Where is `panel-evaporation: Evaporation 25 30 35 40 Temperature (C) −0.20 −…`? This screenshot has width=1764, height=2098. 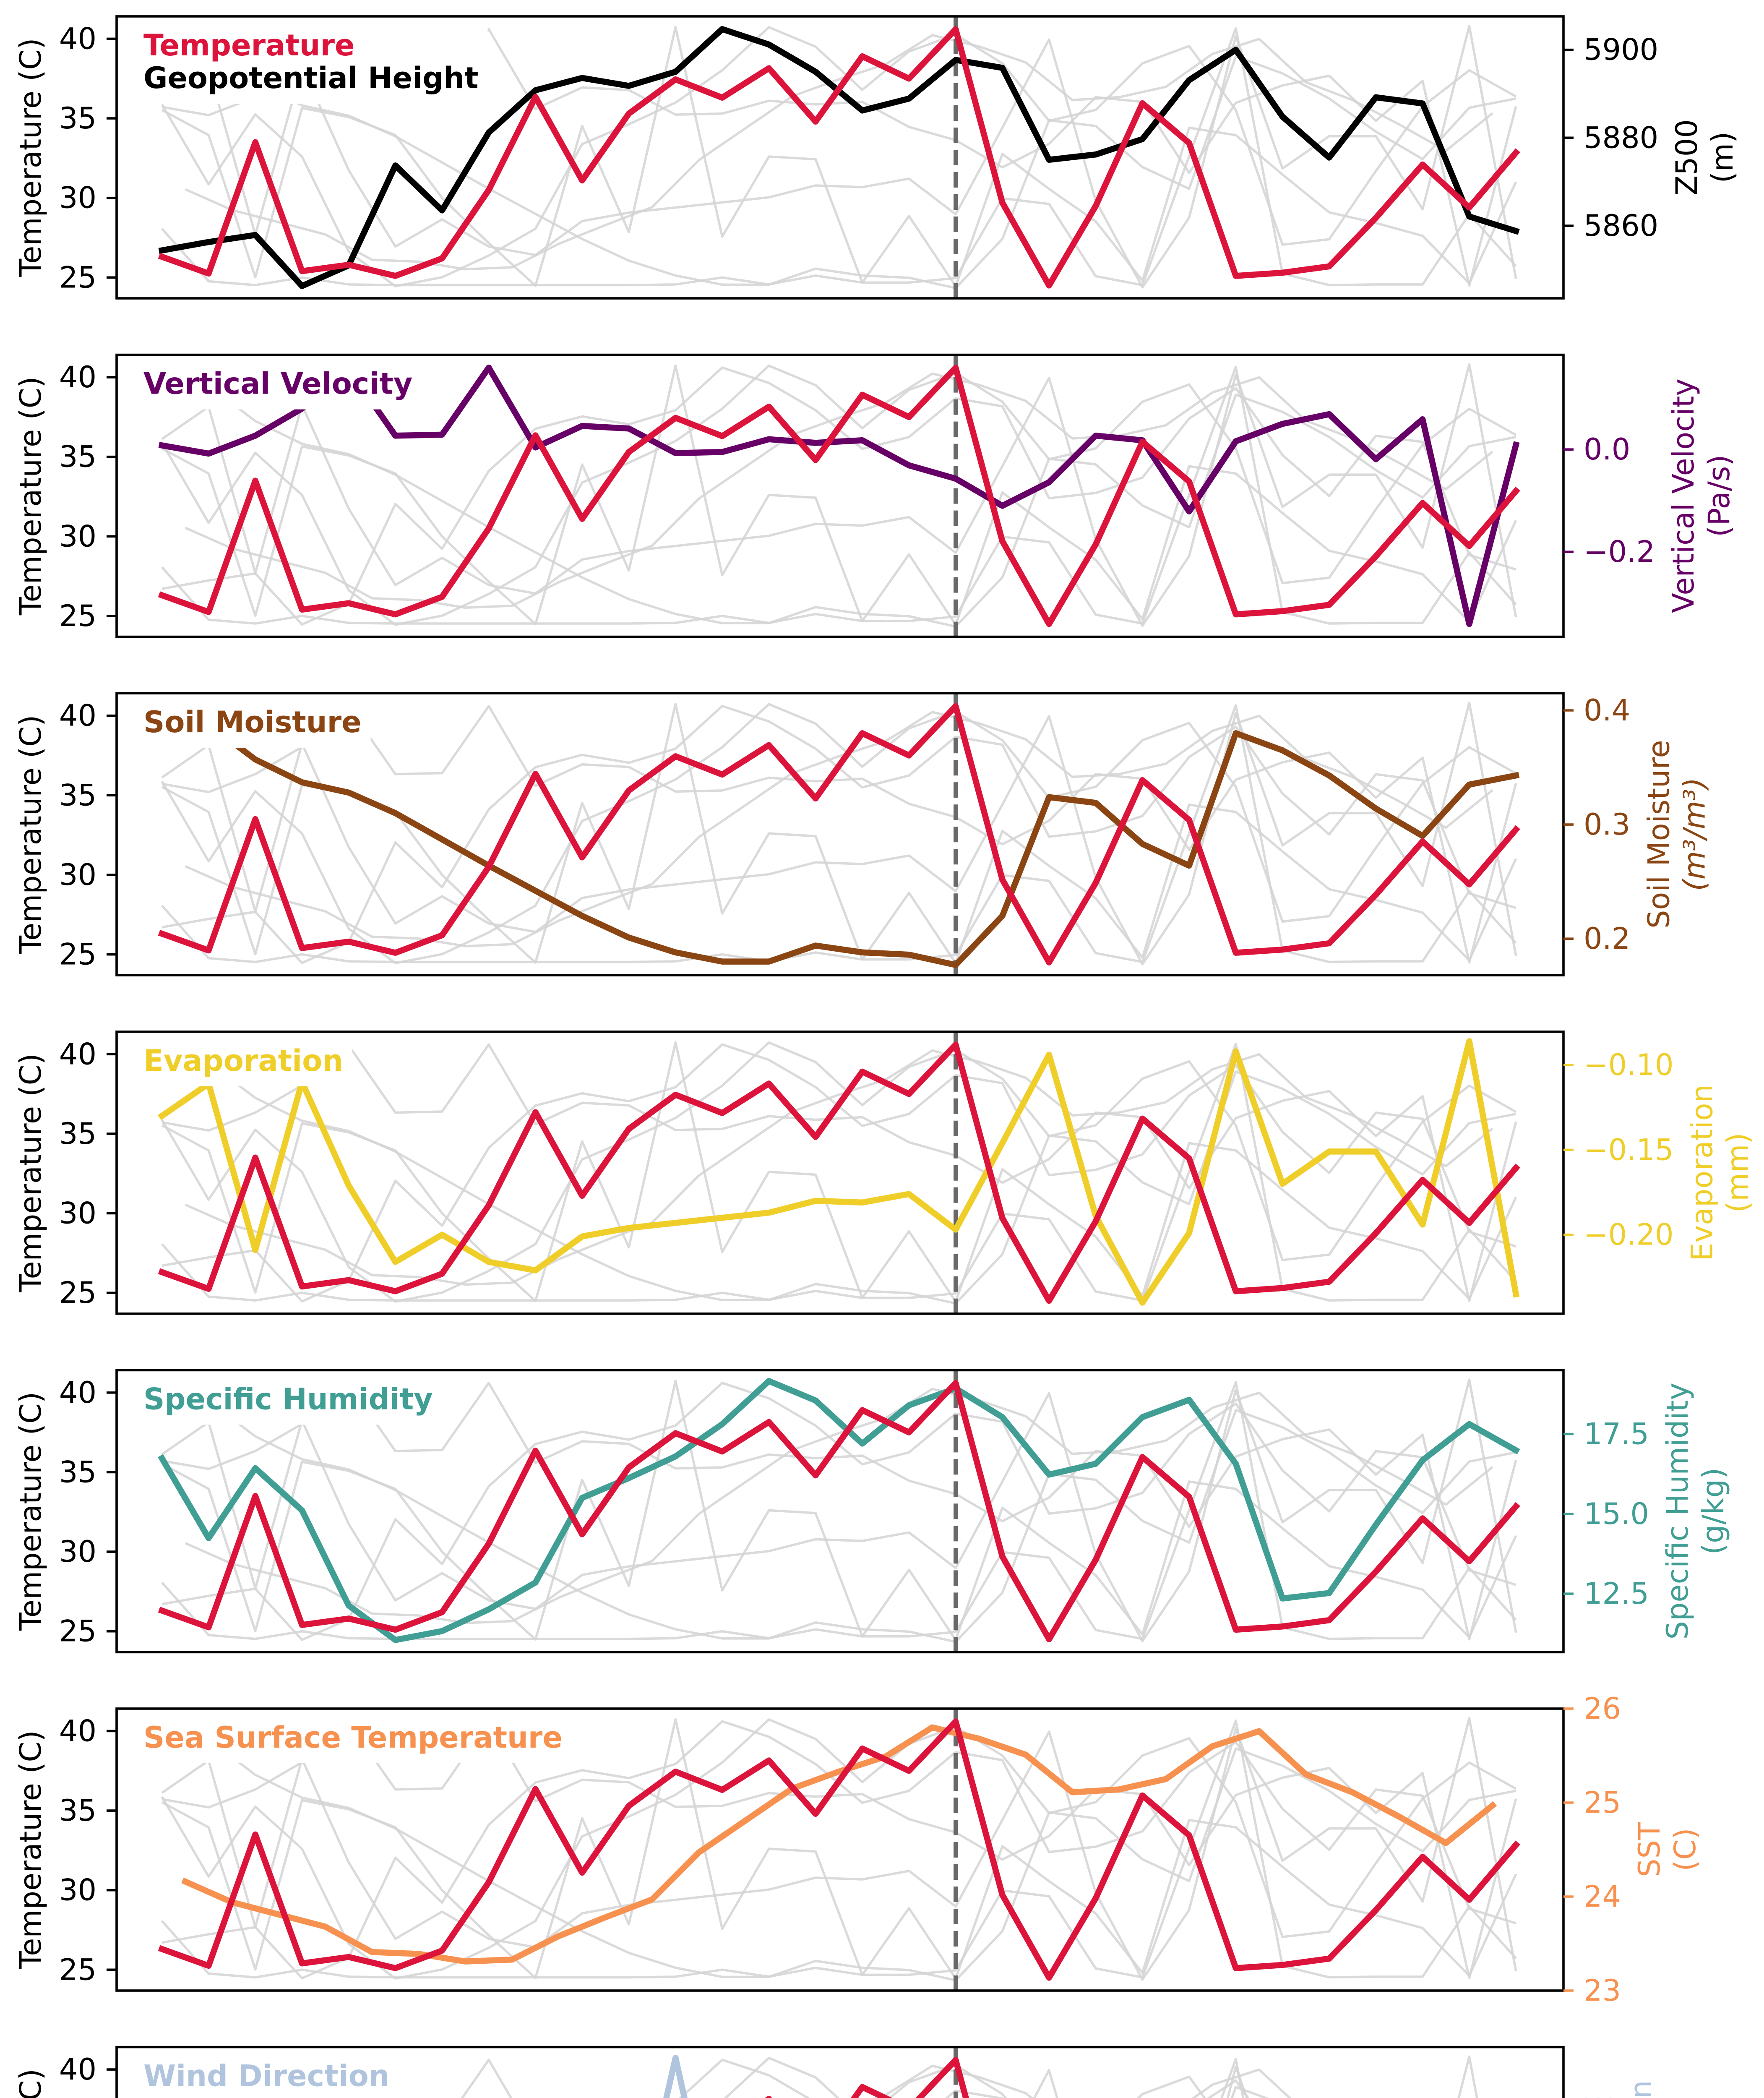 panel-evaporation: Evaporation 25 30 35 40 Temperature (C) −0.20 −… is located at coordinates (884, 1173).